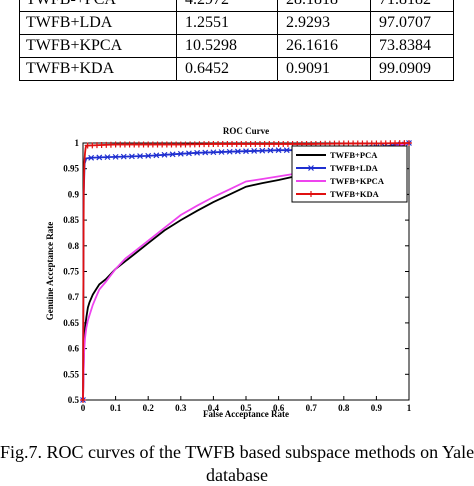 The width and height of the screenshot is (474, 486). I want to click on y-tick-label: 0.9, so click(74, 194).